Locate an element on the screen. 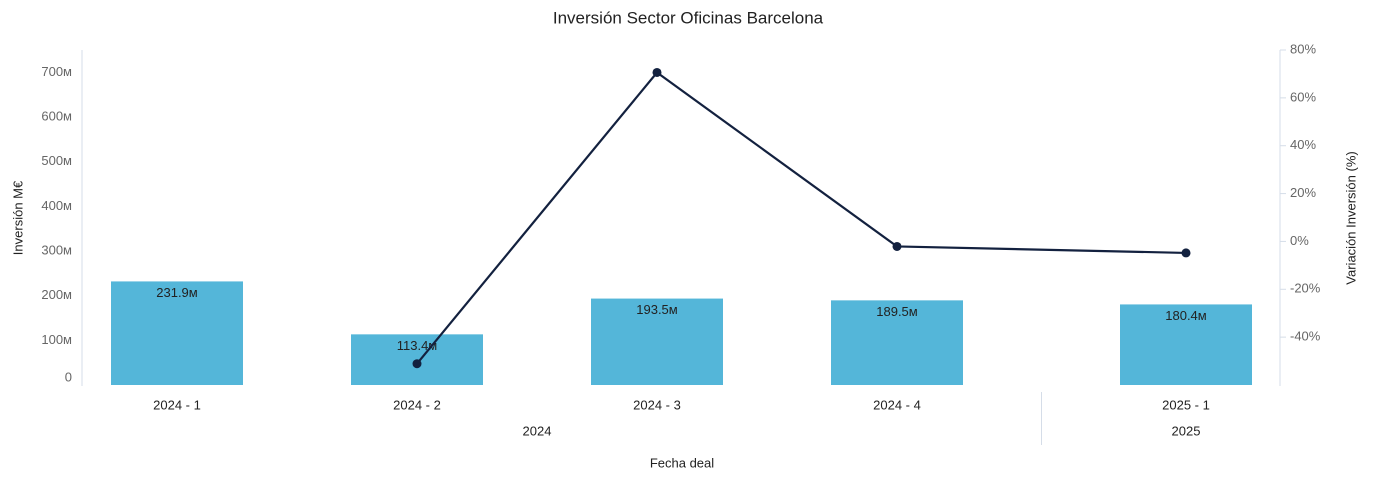  y-tick-label: 700м is located at coordinates (56, 71).